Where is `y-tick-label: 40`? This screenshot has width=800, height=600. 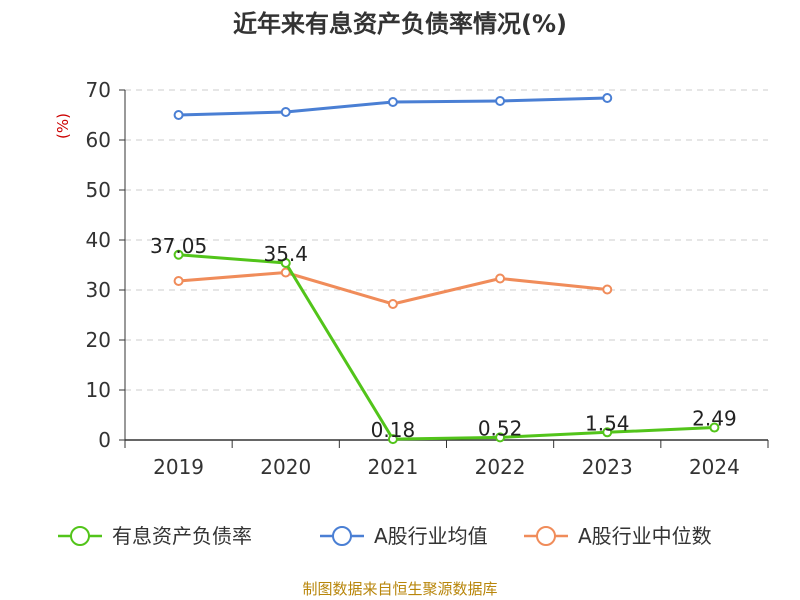 y-tick-label: 40 is located at coordinates (98, 240).